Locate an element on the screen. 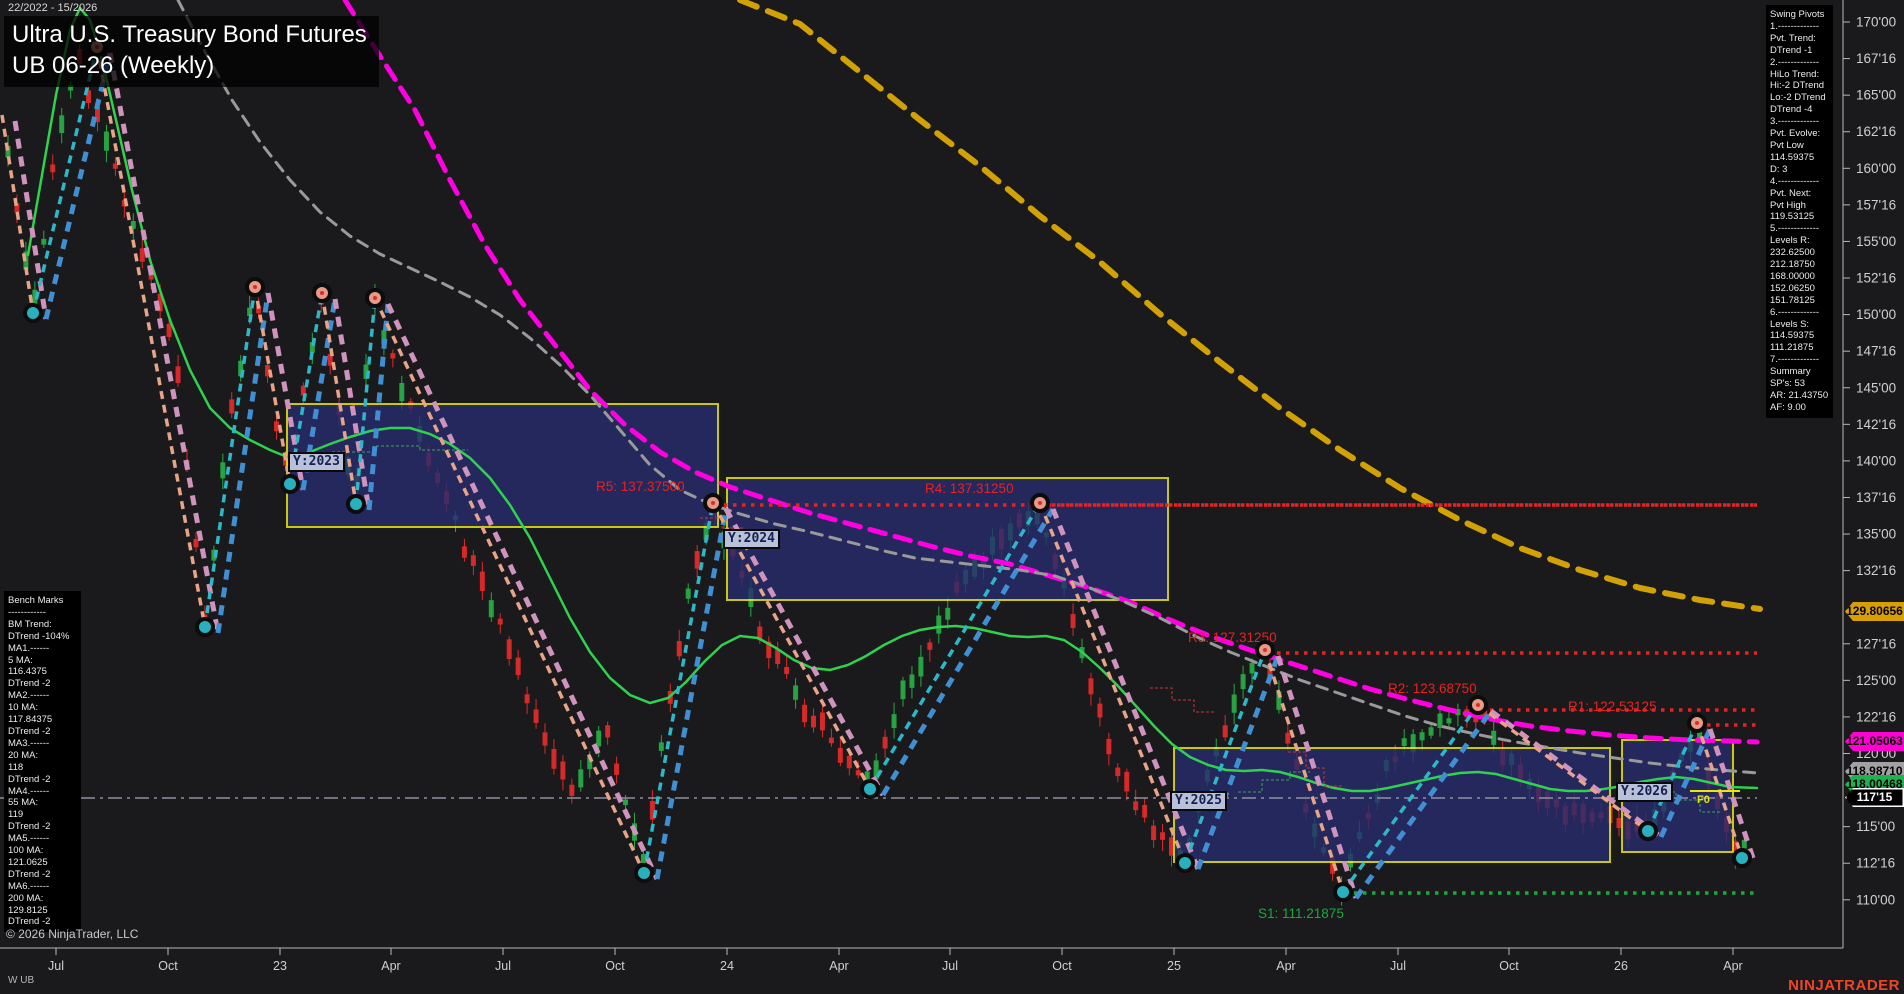 This screenshot has height=994, width=1904. bench-marks-line: 5 MA: is located at coordinates (20, 660).